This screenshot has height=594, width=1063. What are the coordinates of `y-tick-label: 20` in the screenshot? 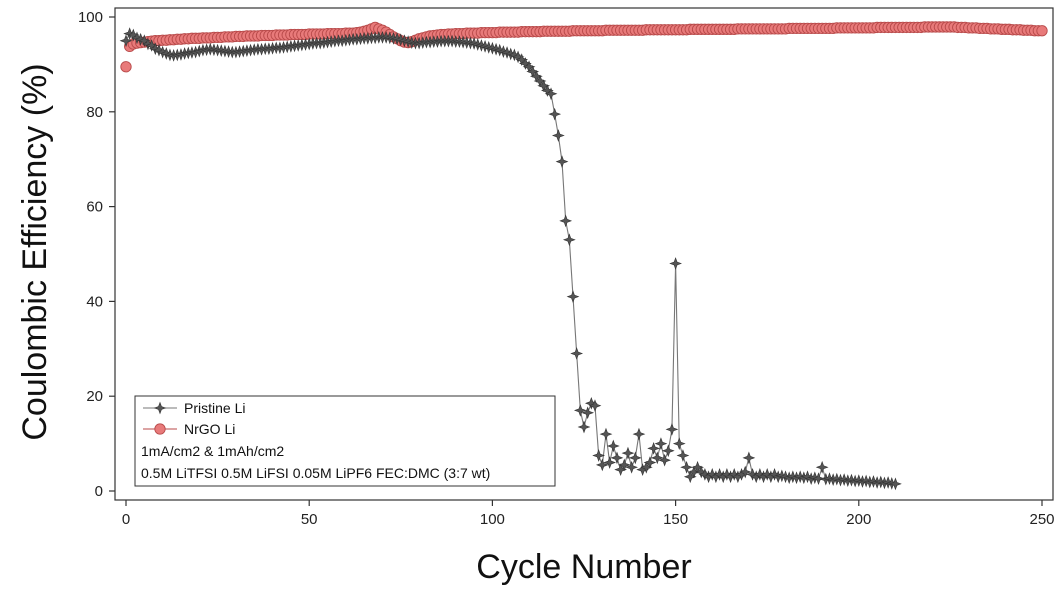 It's located at (94, 396).